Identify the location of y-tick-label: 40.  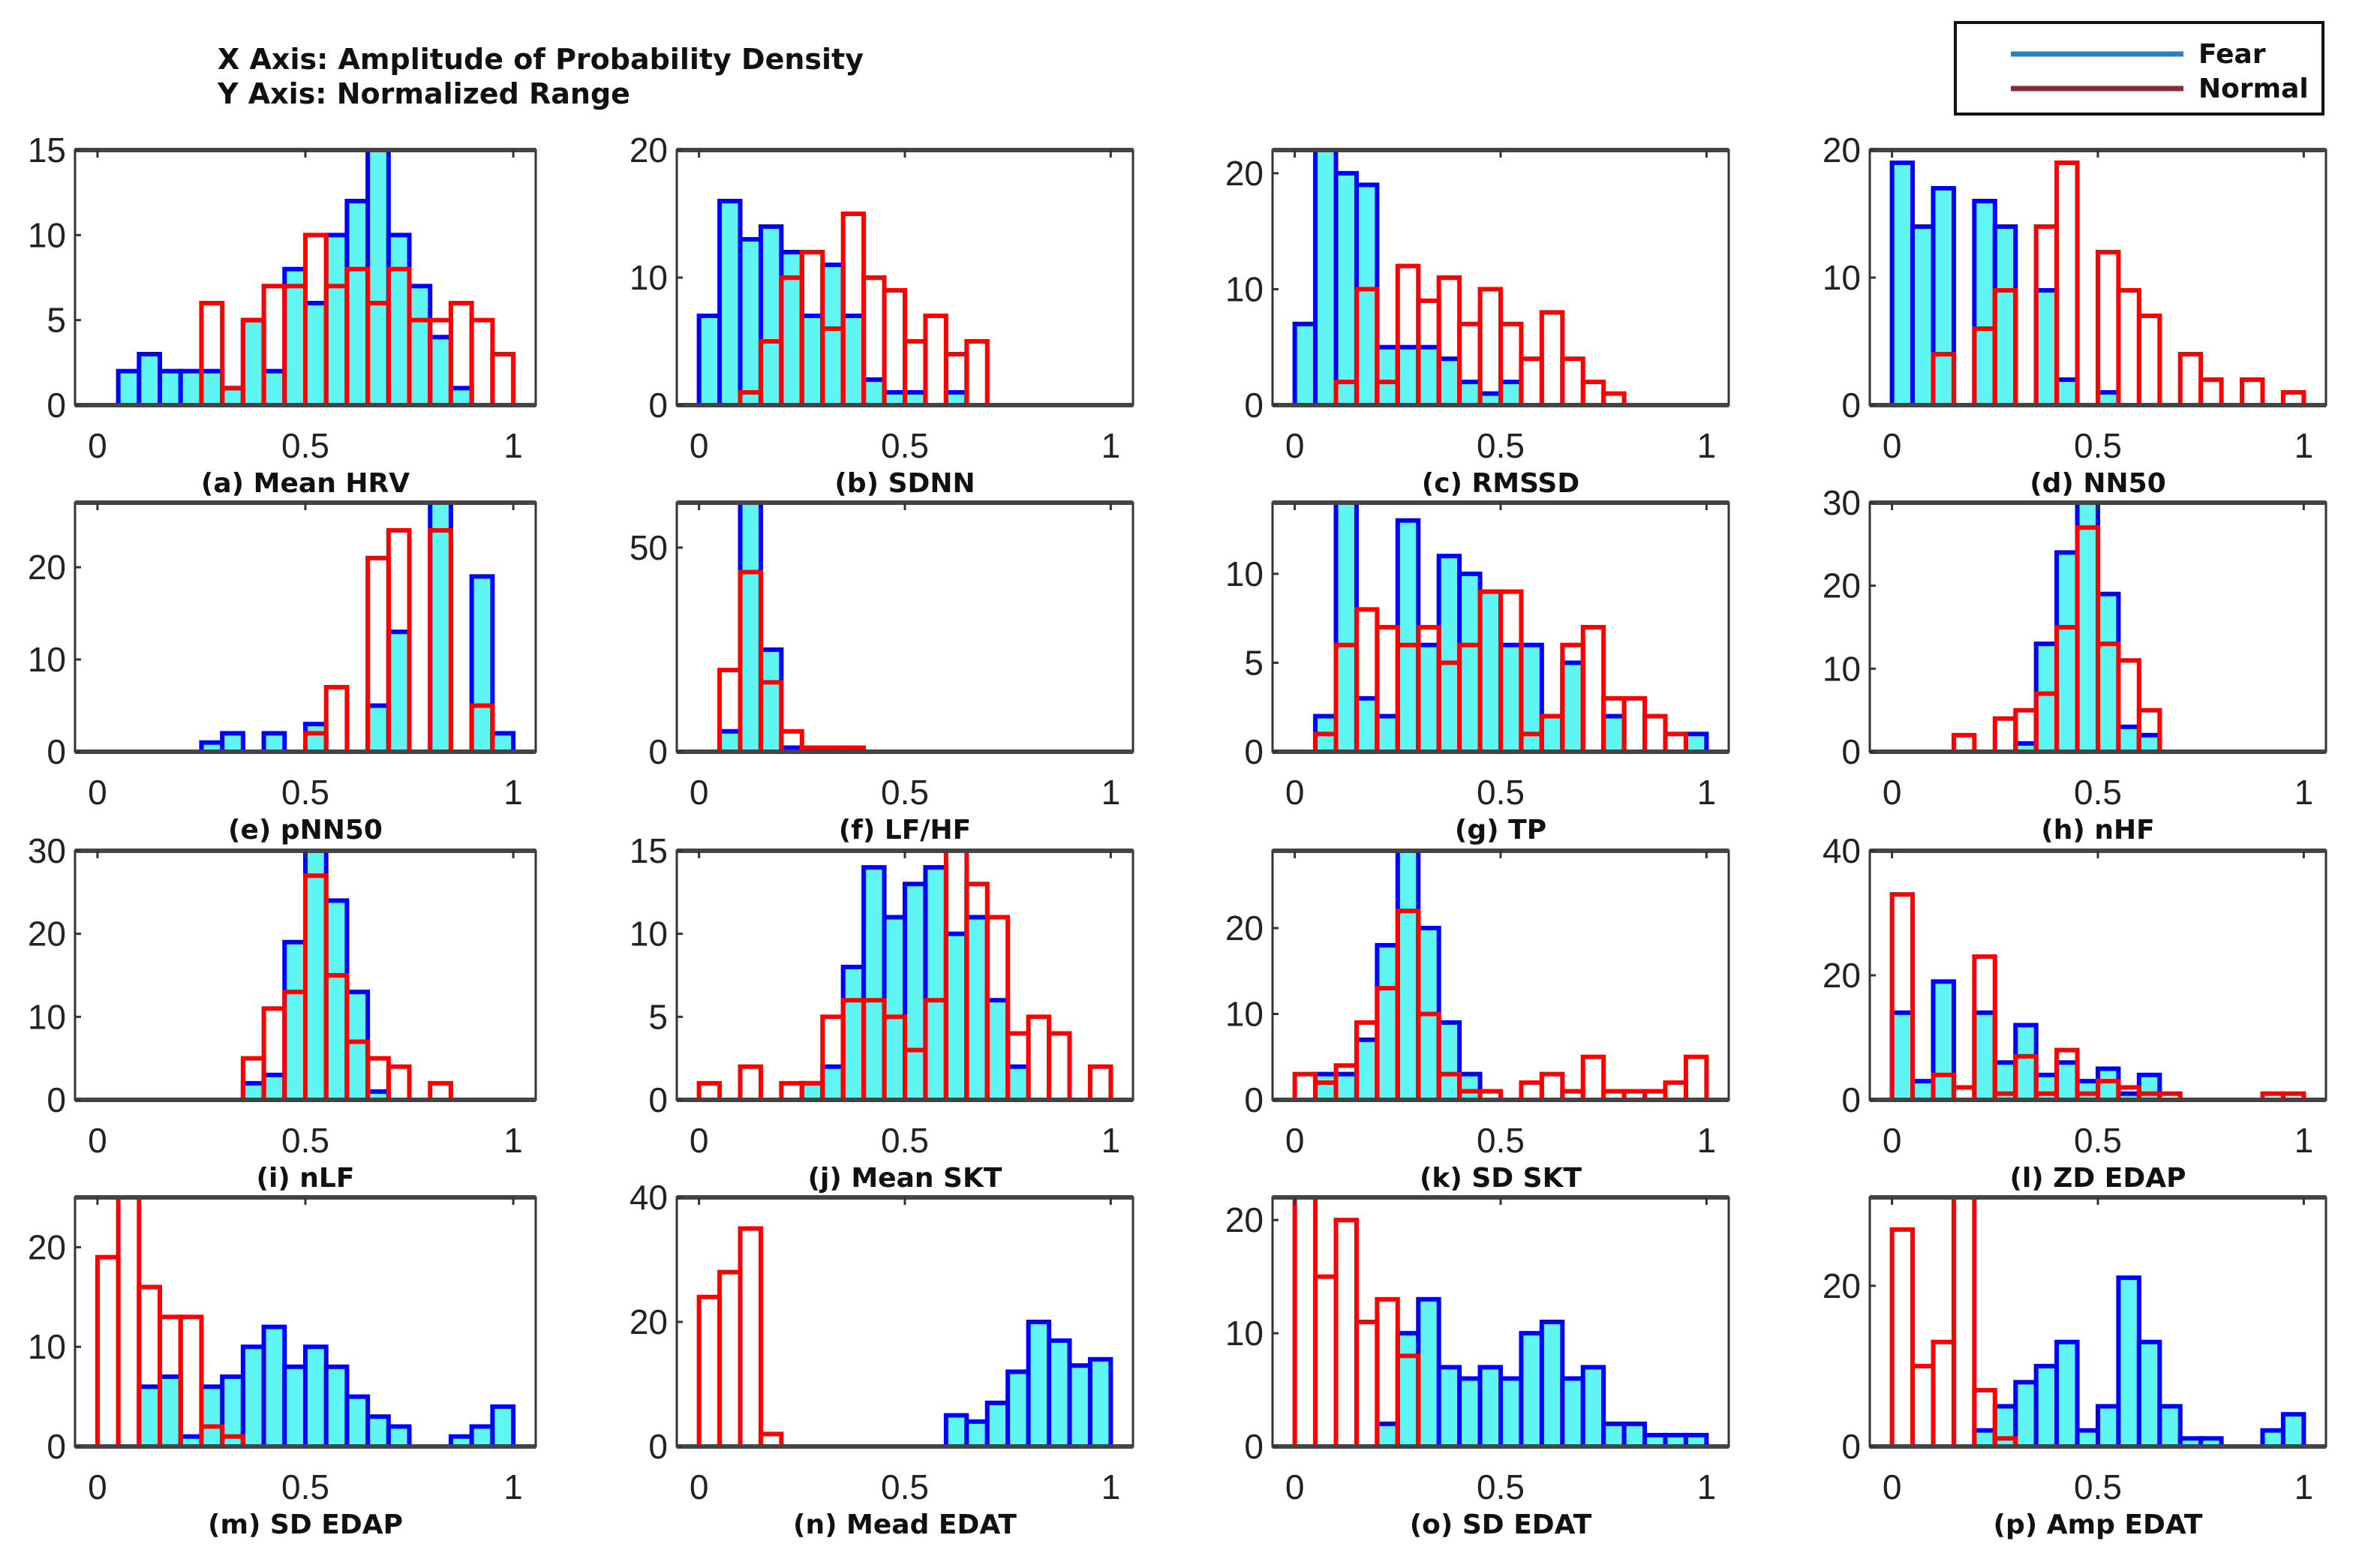
(1842, 851).